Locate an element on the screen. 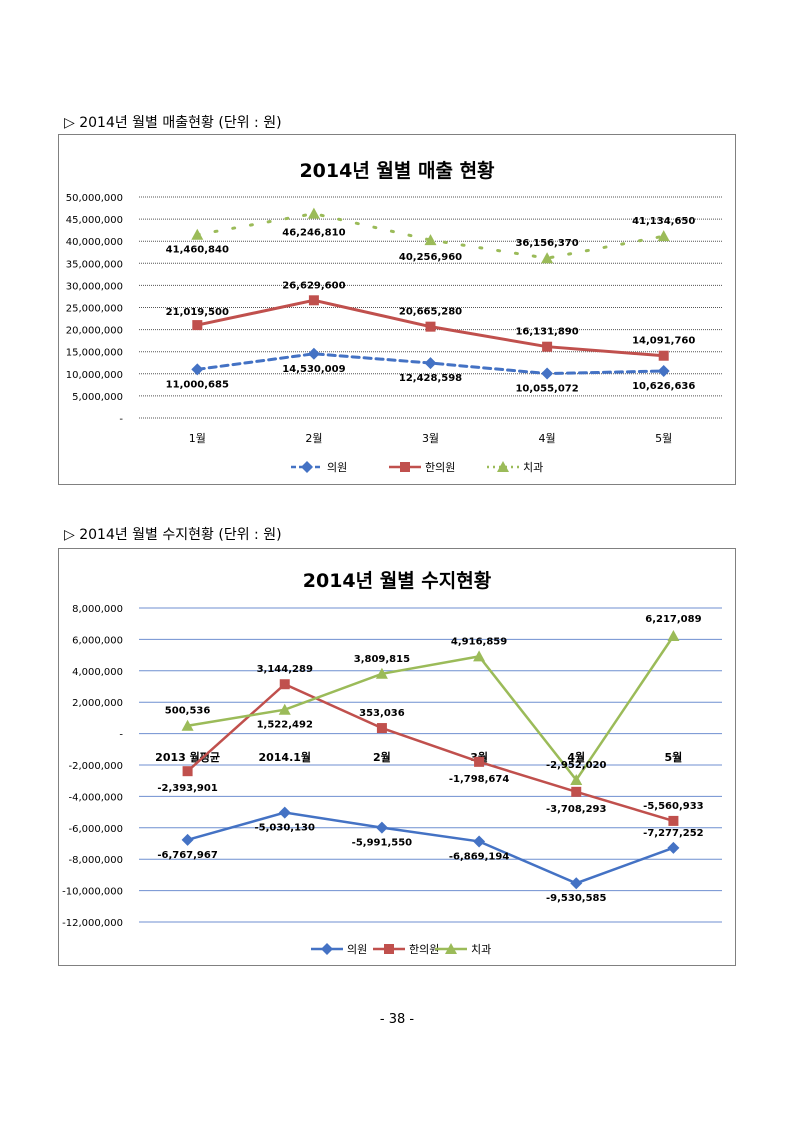 This screenshot has width=794, height=1123. chart-title: 2014년 월별 매출 현황 is located at coordinates (397, 170).